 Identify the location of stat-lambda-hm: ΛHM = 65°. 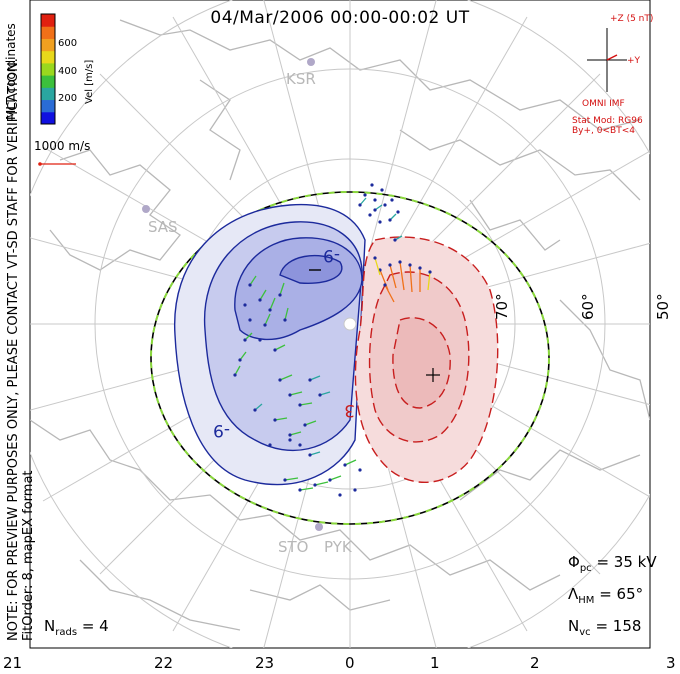
(605, 595).